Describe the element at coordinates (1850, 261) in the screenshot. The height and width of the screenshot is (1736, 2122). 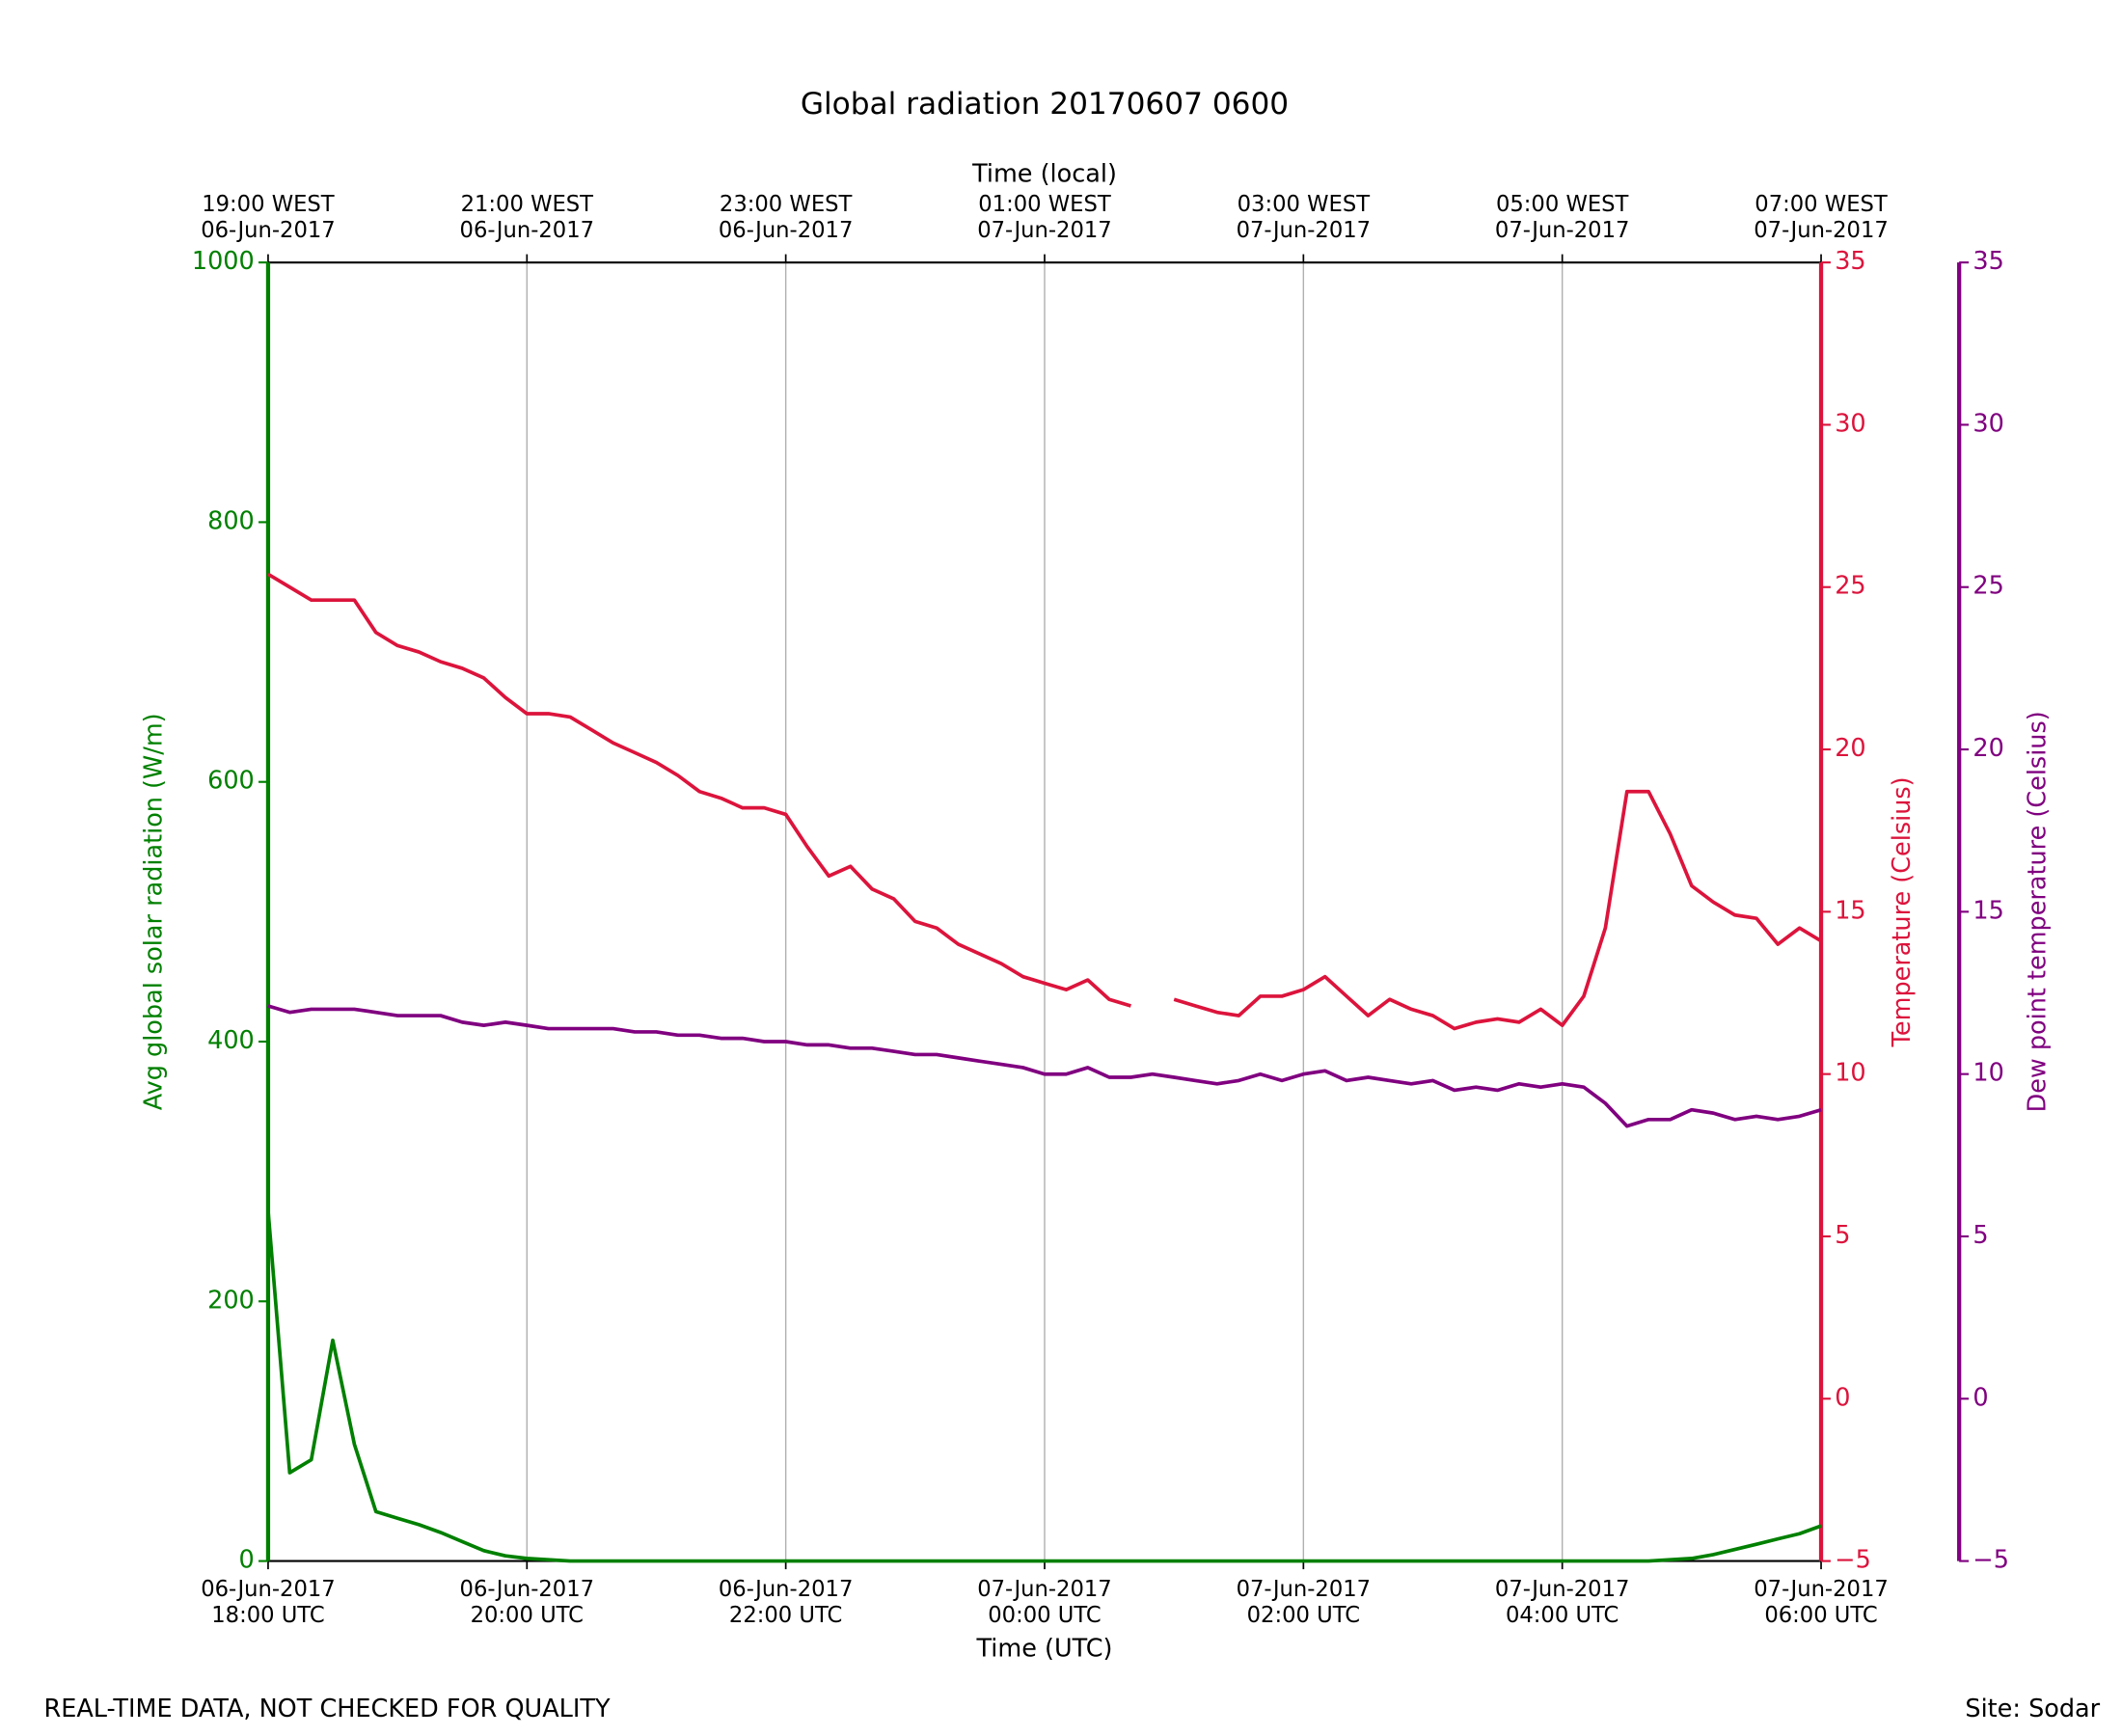
I see `y2-tick-label: 35` at that location.